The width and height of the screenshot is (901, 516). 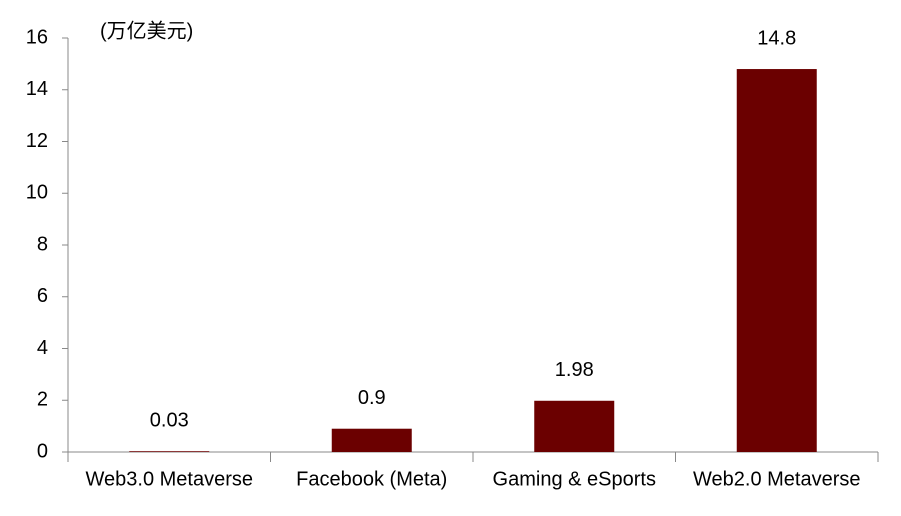 I want to click on x-tick-label: Web2.0 Metaverse, so click(x=777, y=479).